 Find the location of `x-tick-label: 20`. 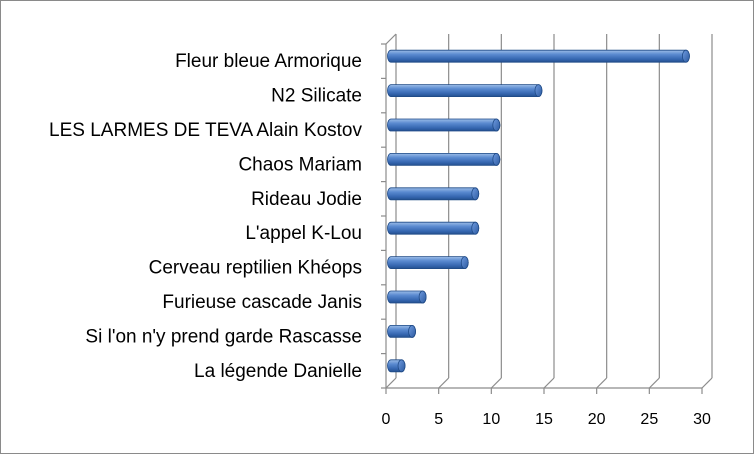

x-tick-label: 20 is located at coordinates (597, 419).